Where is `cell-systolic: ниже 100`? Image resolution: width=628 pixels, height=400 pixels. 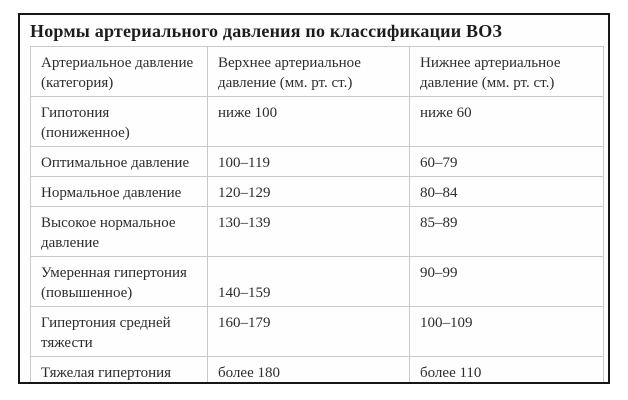 cell-systolic: ниже 100 is located at coordinates (308, 121).